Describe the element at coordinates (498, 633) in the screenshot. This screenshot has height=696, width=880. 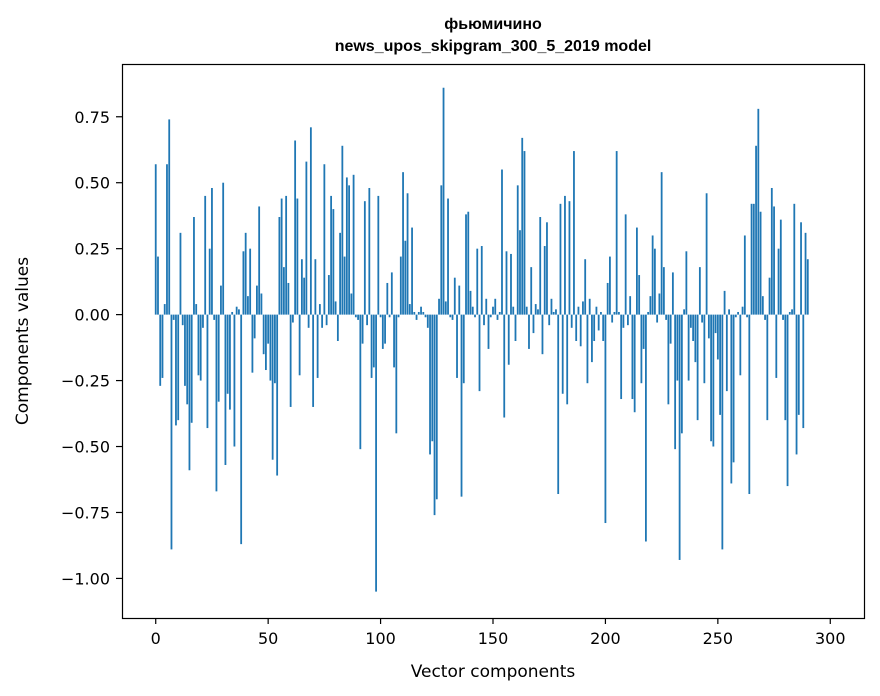
I see `x-ticks-group: 0 50 100 150 200 250 300` at that location.